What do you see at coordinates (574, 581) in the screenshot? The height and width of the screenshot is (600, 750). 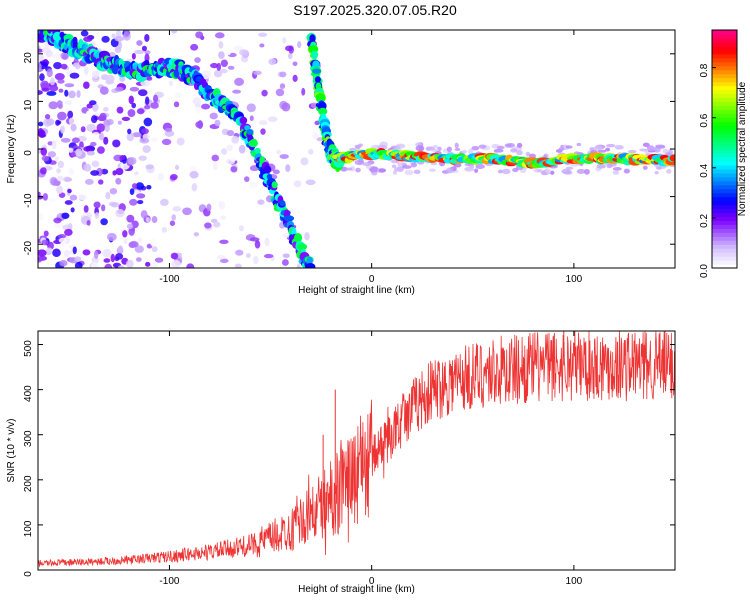 I see `snr-xtick-label: 100` at bounding box center [574, 581].